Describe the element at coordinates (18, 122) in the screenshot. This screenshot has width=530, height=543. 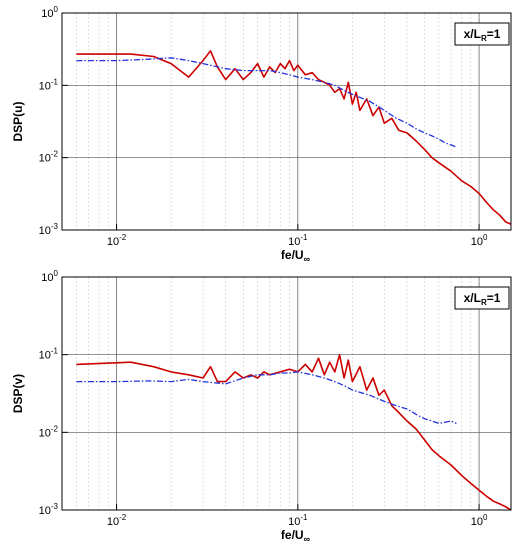
I see `y-axis-label: DSP(u)` at that location.